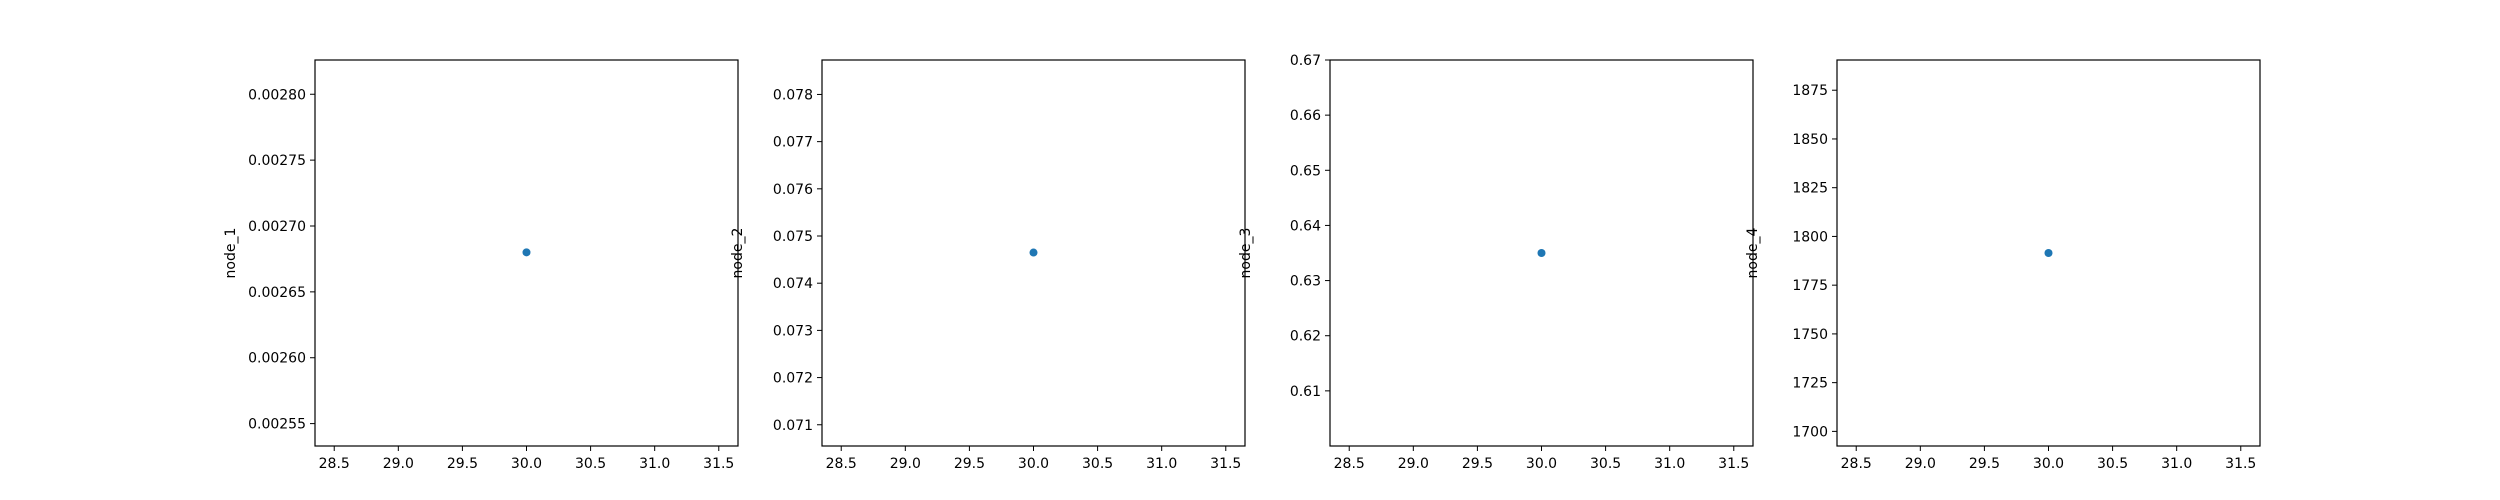 Image resolution: width=2500 pixels, height=500 pixels. Describe the element at coordinates (1810, 189) in the screenshot. I see `y-tick-label: 1825` at that location.